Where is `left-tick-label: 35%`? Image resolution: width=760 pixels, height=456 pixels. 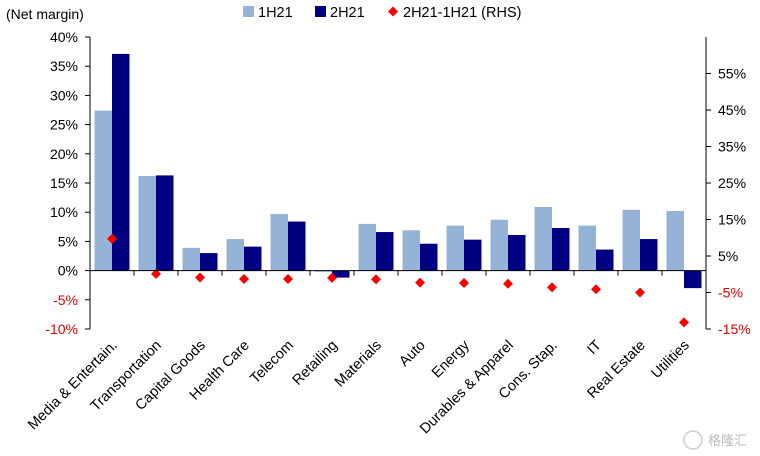 left-tick-label: 35% is located at coordinates (64, 66).